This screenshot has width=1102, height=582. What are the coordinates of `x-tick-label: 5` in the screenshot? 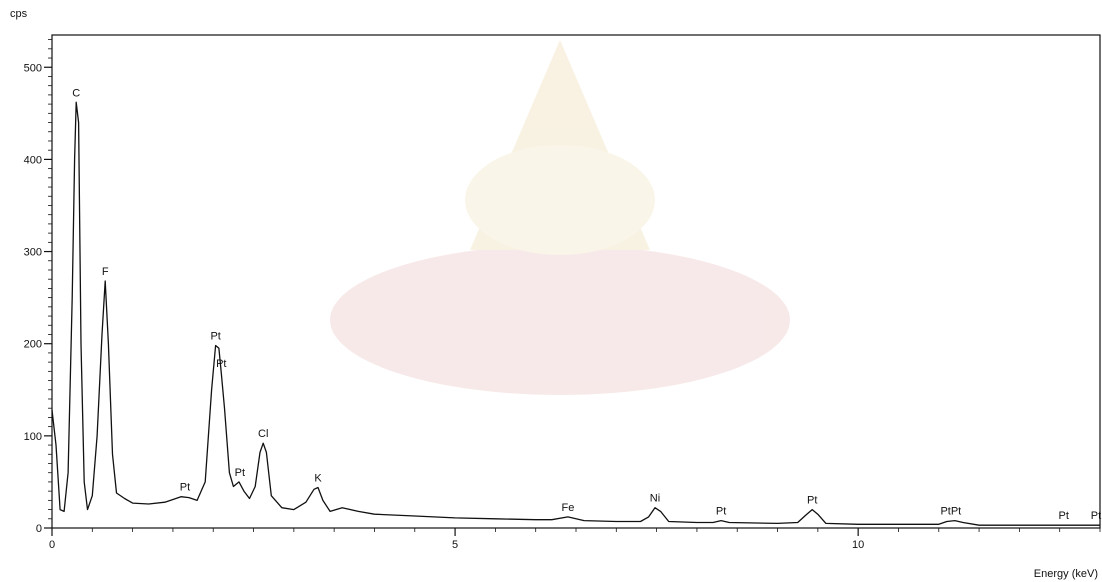 It's located at (455, 545).